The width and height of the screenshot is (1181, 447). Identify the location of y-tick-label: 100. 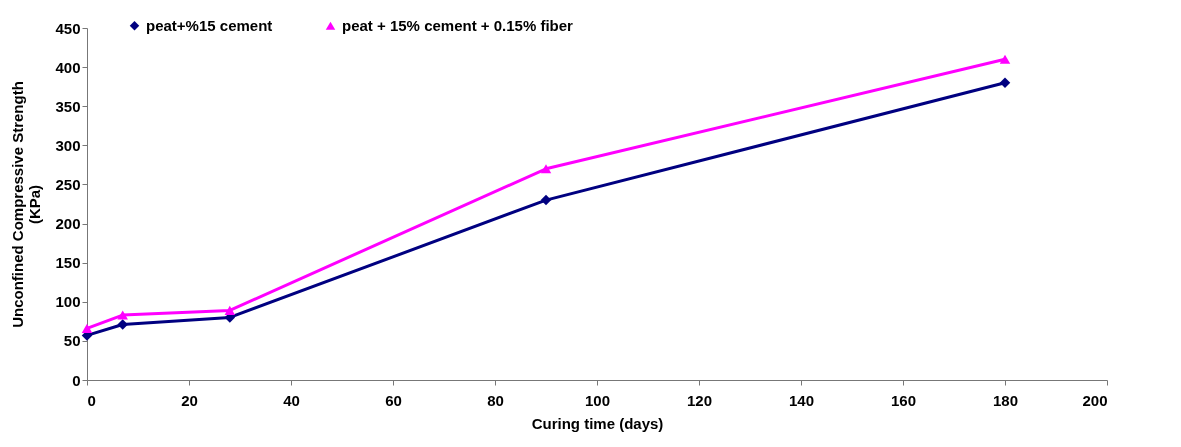
(68, 302).